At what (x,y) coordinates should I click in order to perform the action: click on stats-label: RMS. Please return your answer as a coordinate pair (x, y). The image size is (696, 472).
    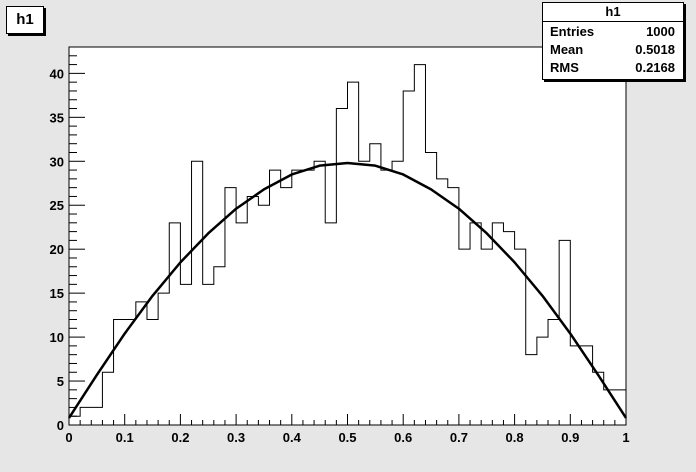
    Looking at the image, I should click on (564, 67).